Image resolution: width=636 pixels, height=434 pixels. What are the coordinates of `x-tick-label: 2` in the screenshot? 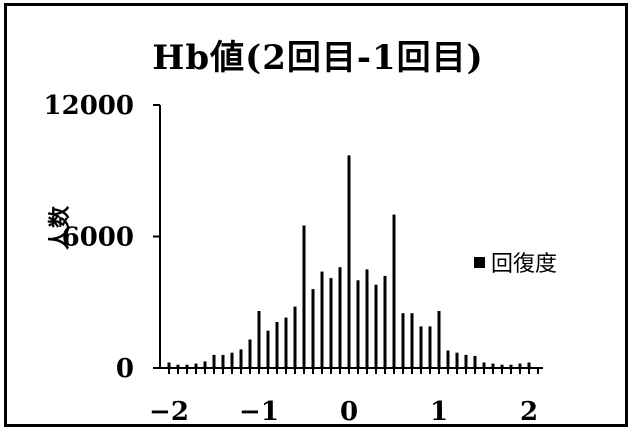 It's located at (529, 412).